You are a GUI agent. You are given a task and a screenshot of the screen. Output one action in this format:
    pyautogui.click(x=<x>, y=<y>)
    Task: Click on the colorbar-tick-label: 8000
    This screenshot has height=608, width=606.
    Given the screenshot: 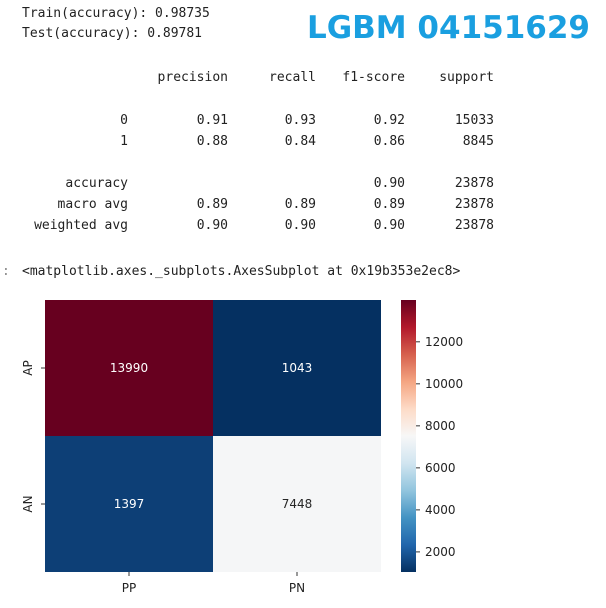 What is the action you would take?
    pyautogui.click(x=440, y=426)
    